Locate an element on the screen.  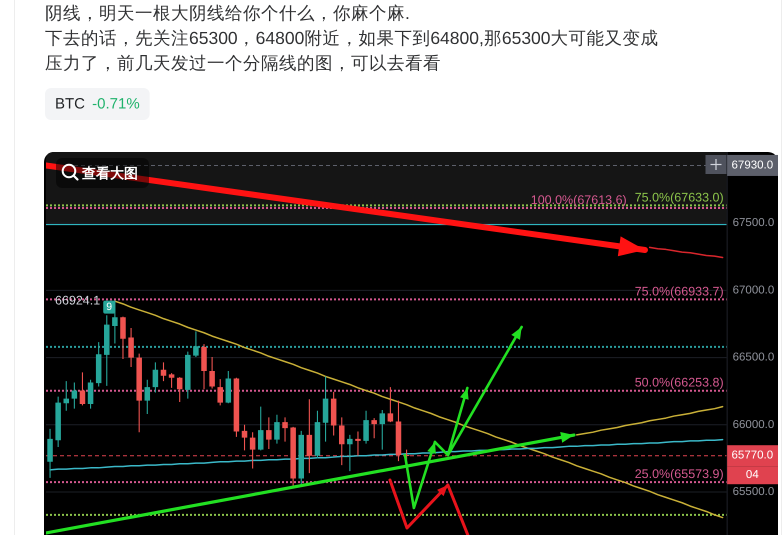
count-badge: 9 is located at coordinates (109, 307).